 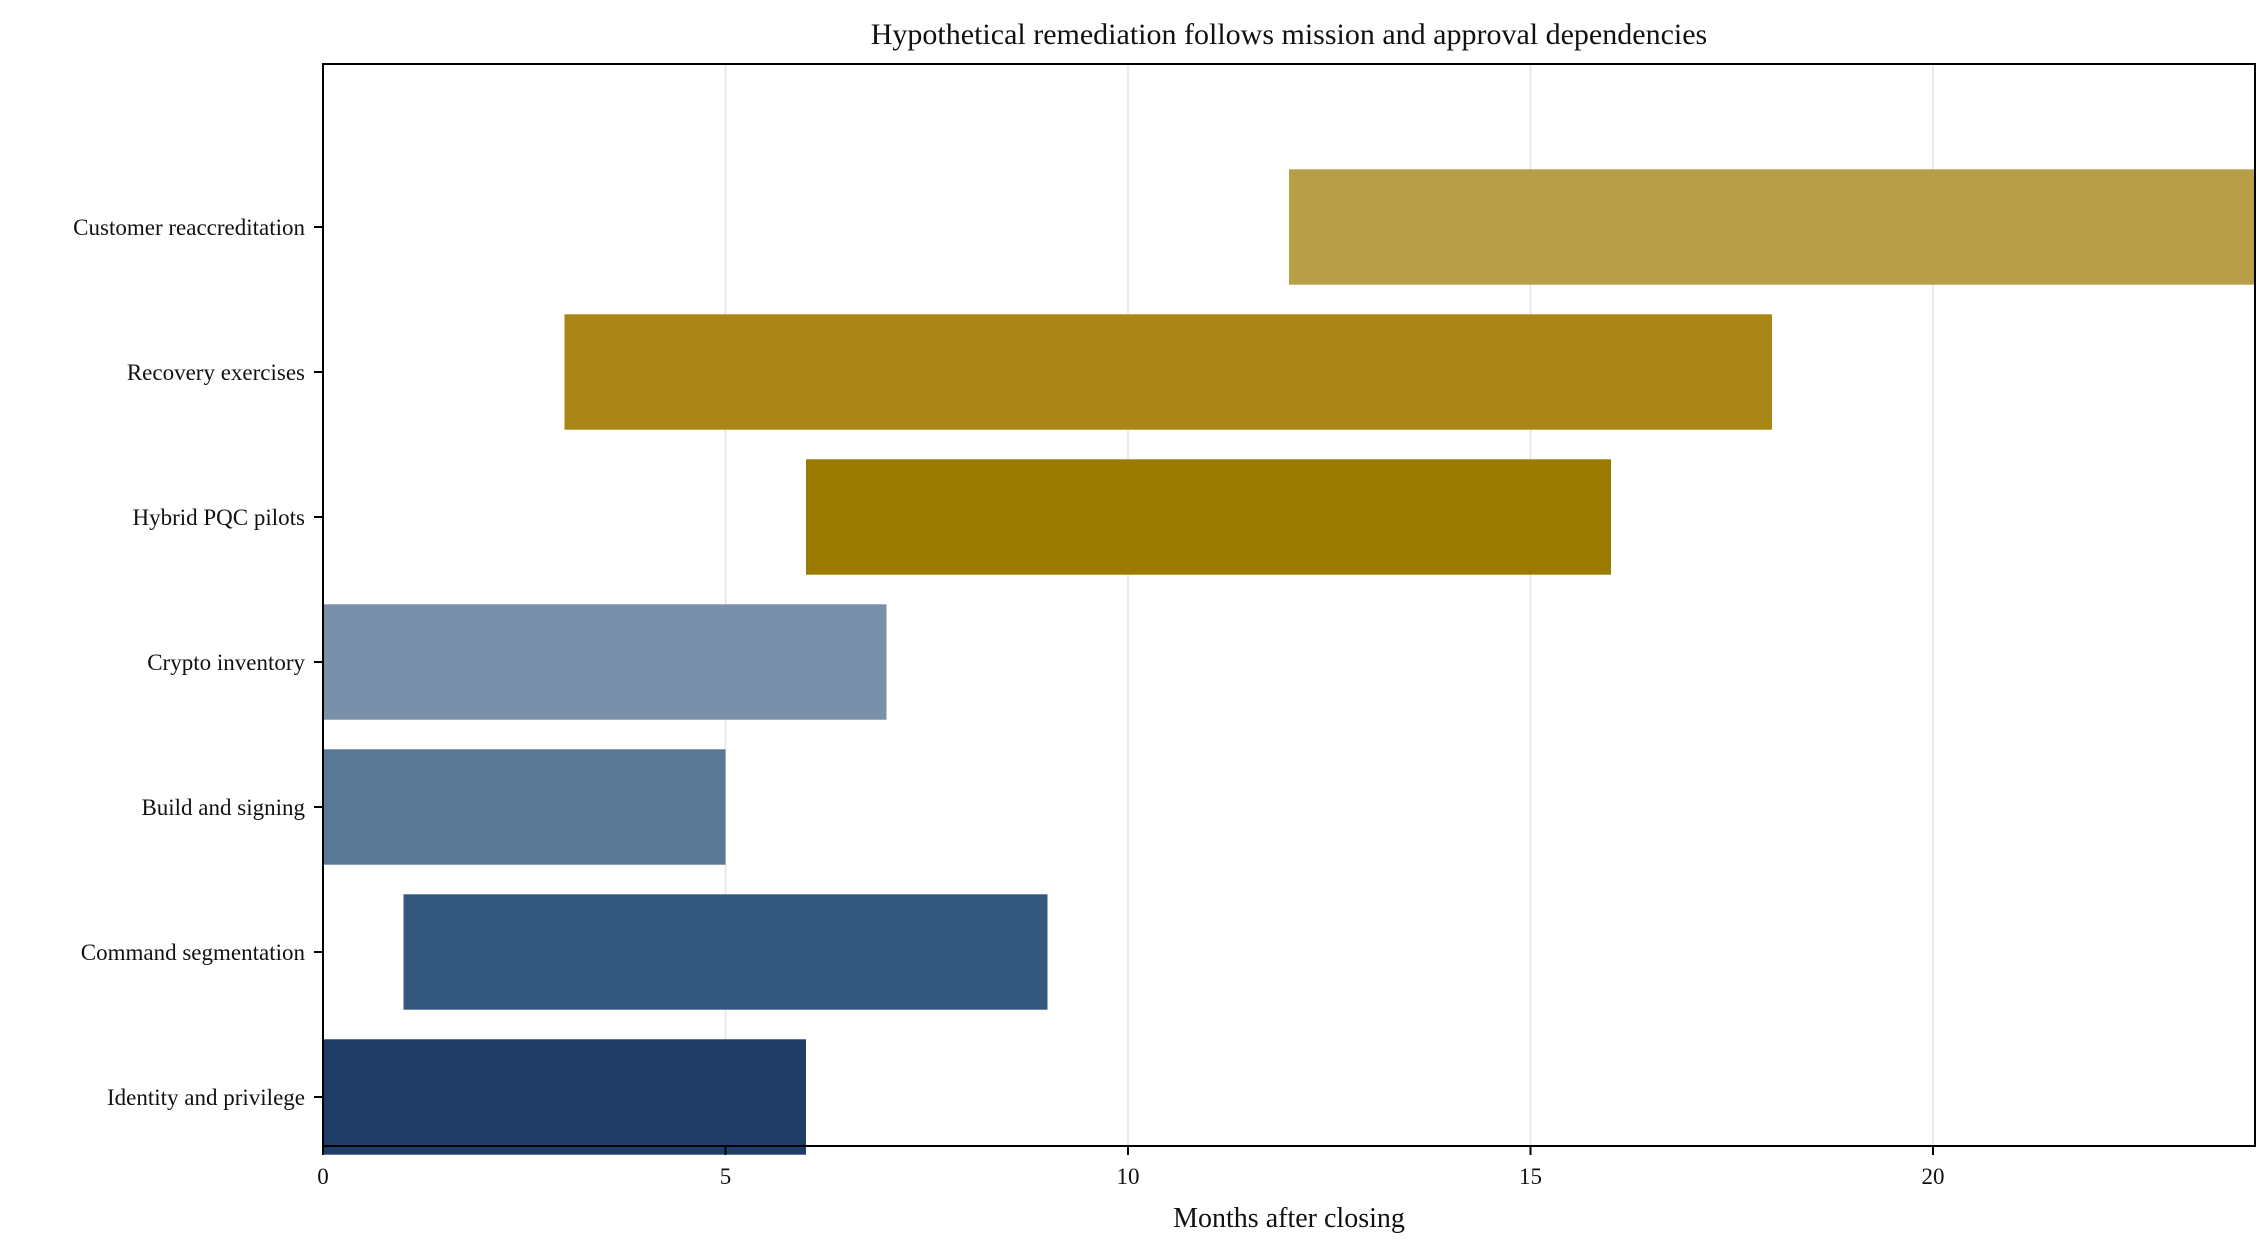 What do you see at coordinates (226, 662) in the screenshot?
I see `y-tick-label: Crypto inventory` at bounding box center [226, 662].